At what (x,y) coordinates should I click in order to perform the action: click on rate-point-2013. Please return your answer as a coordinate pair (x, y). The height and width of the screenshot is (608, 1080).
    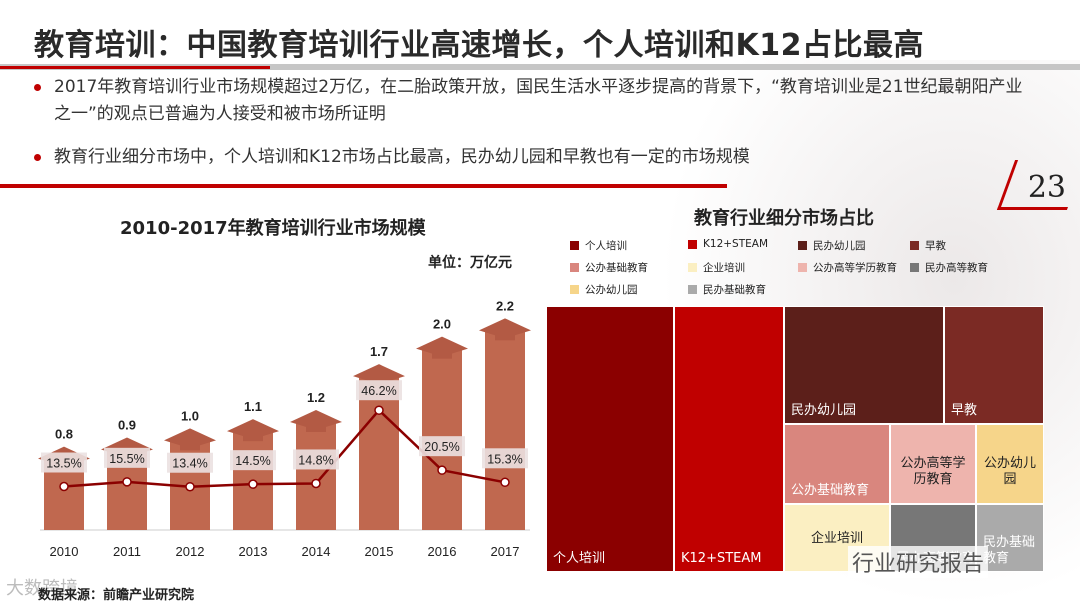
    Looking at the image, I should click on (253, 484).